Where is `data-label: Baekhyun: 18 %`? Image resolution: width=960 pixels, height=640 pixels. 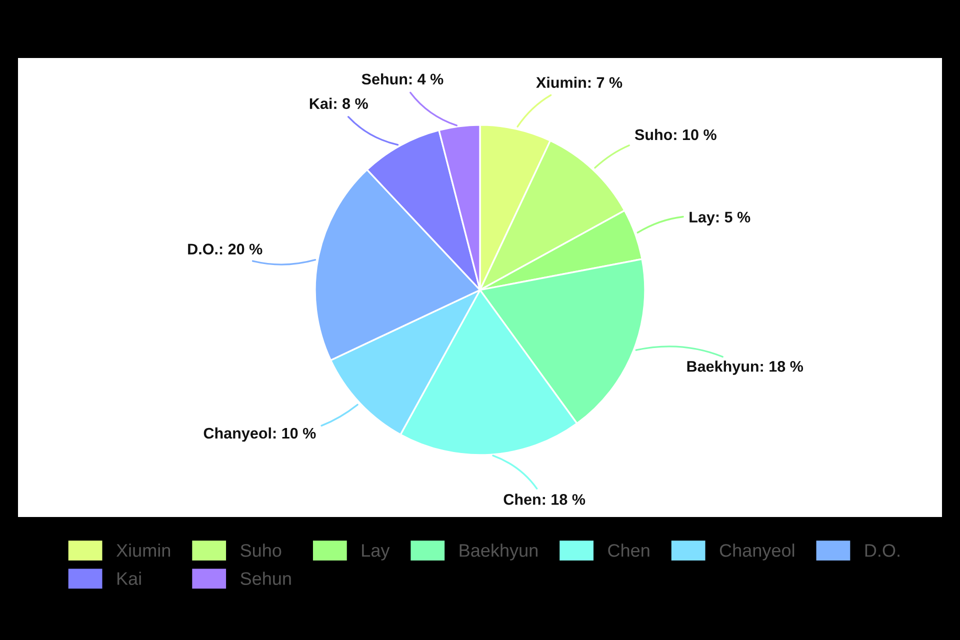
data-label: Baekhyun: 18 % is located at coordinates (745, 367).